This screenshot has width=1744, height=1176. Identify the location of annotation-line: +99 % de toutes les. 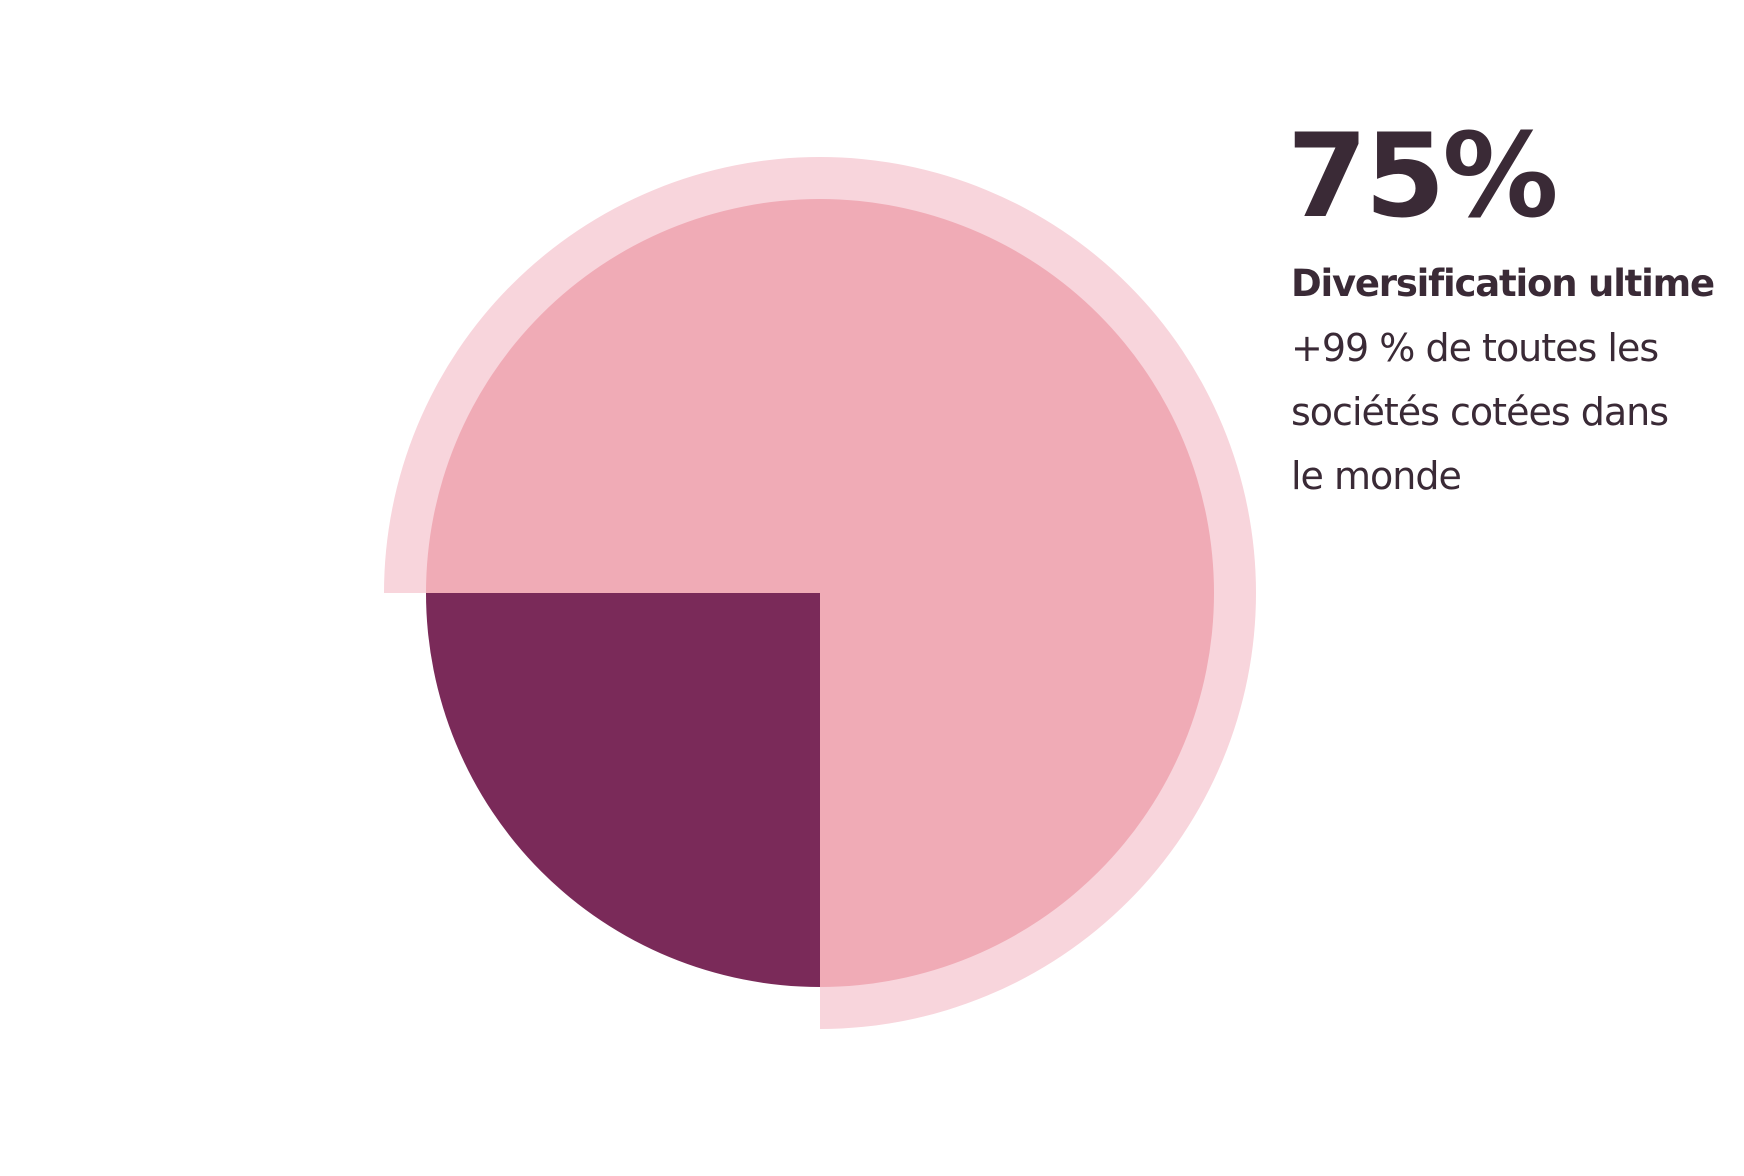
(1474, 348).